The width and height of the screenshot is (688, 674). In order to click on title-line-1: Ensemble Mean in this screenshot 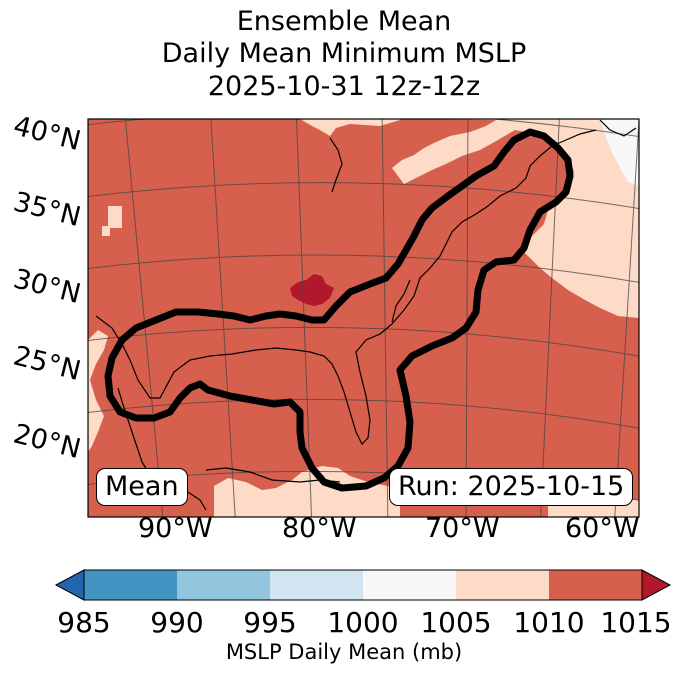, I will do `click(344, 21)`.